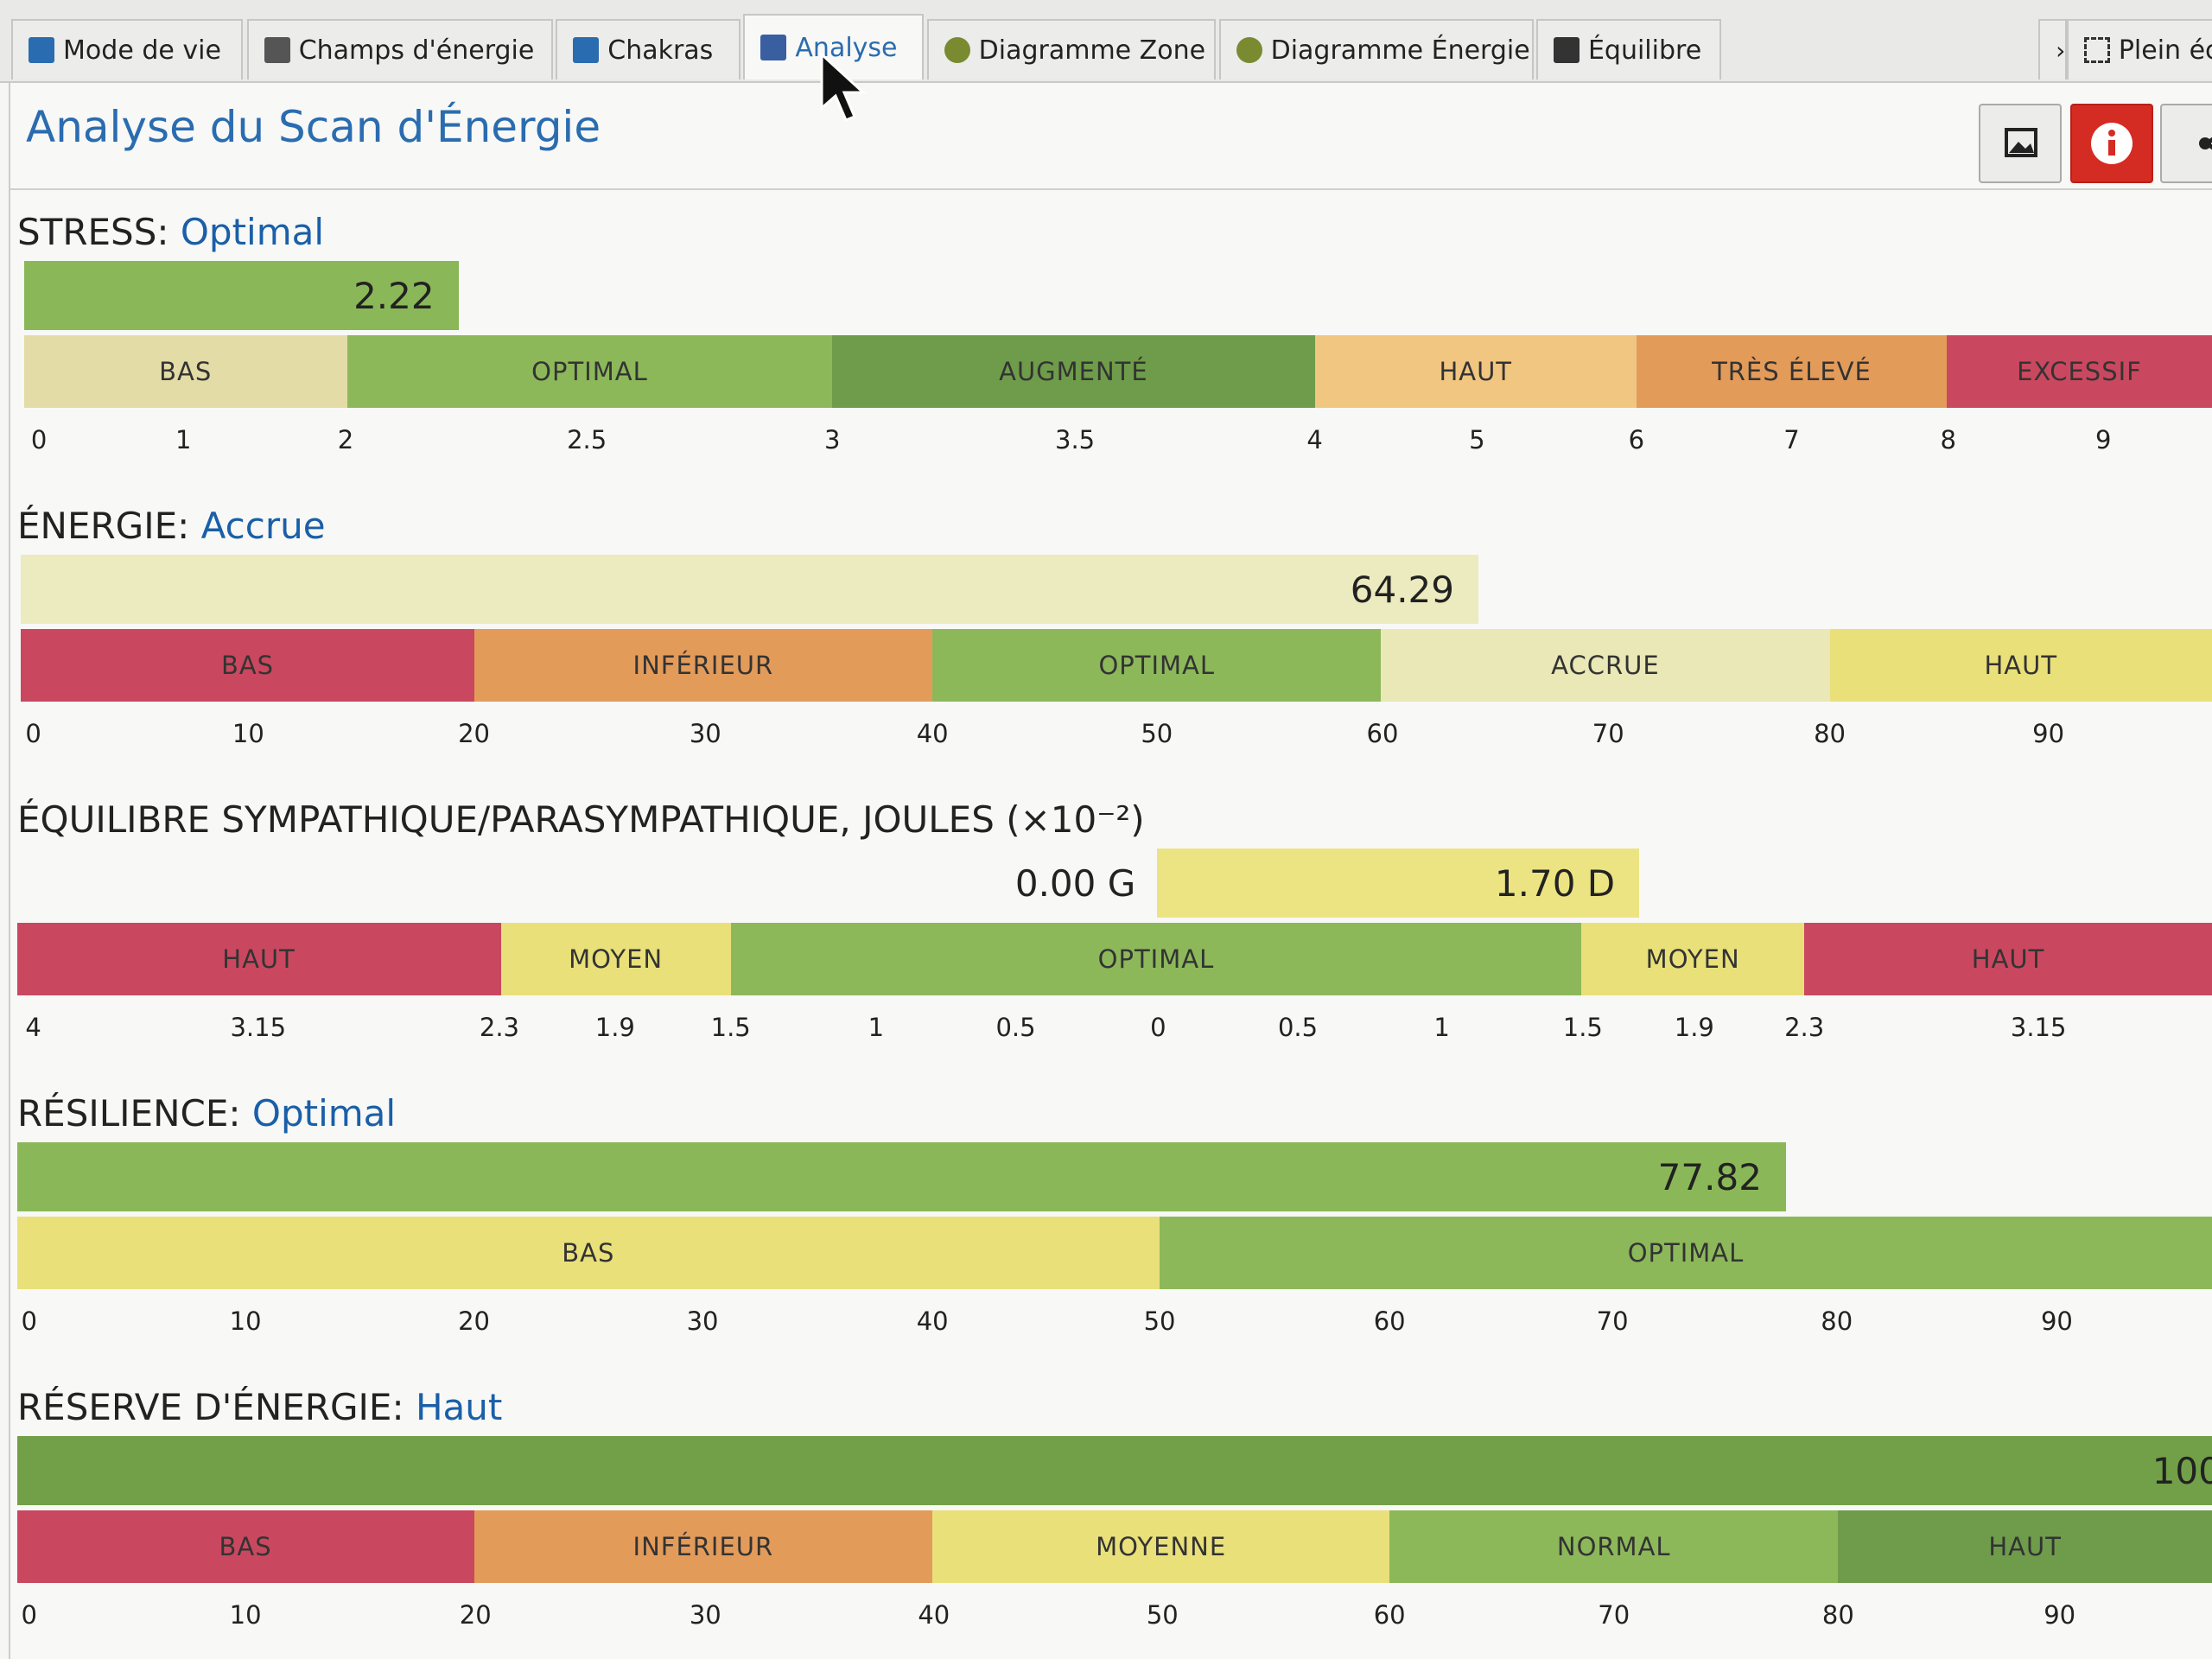 The image size is (2212, 1659). Describe the element at coordinates (1477, 439) in the screenshot. I see `tick-label: 5` at that location.